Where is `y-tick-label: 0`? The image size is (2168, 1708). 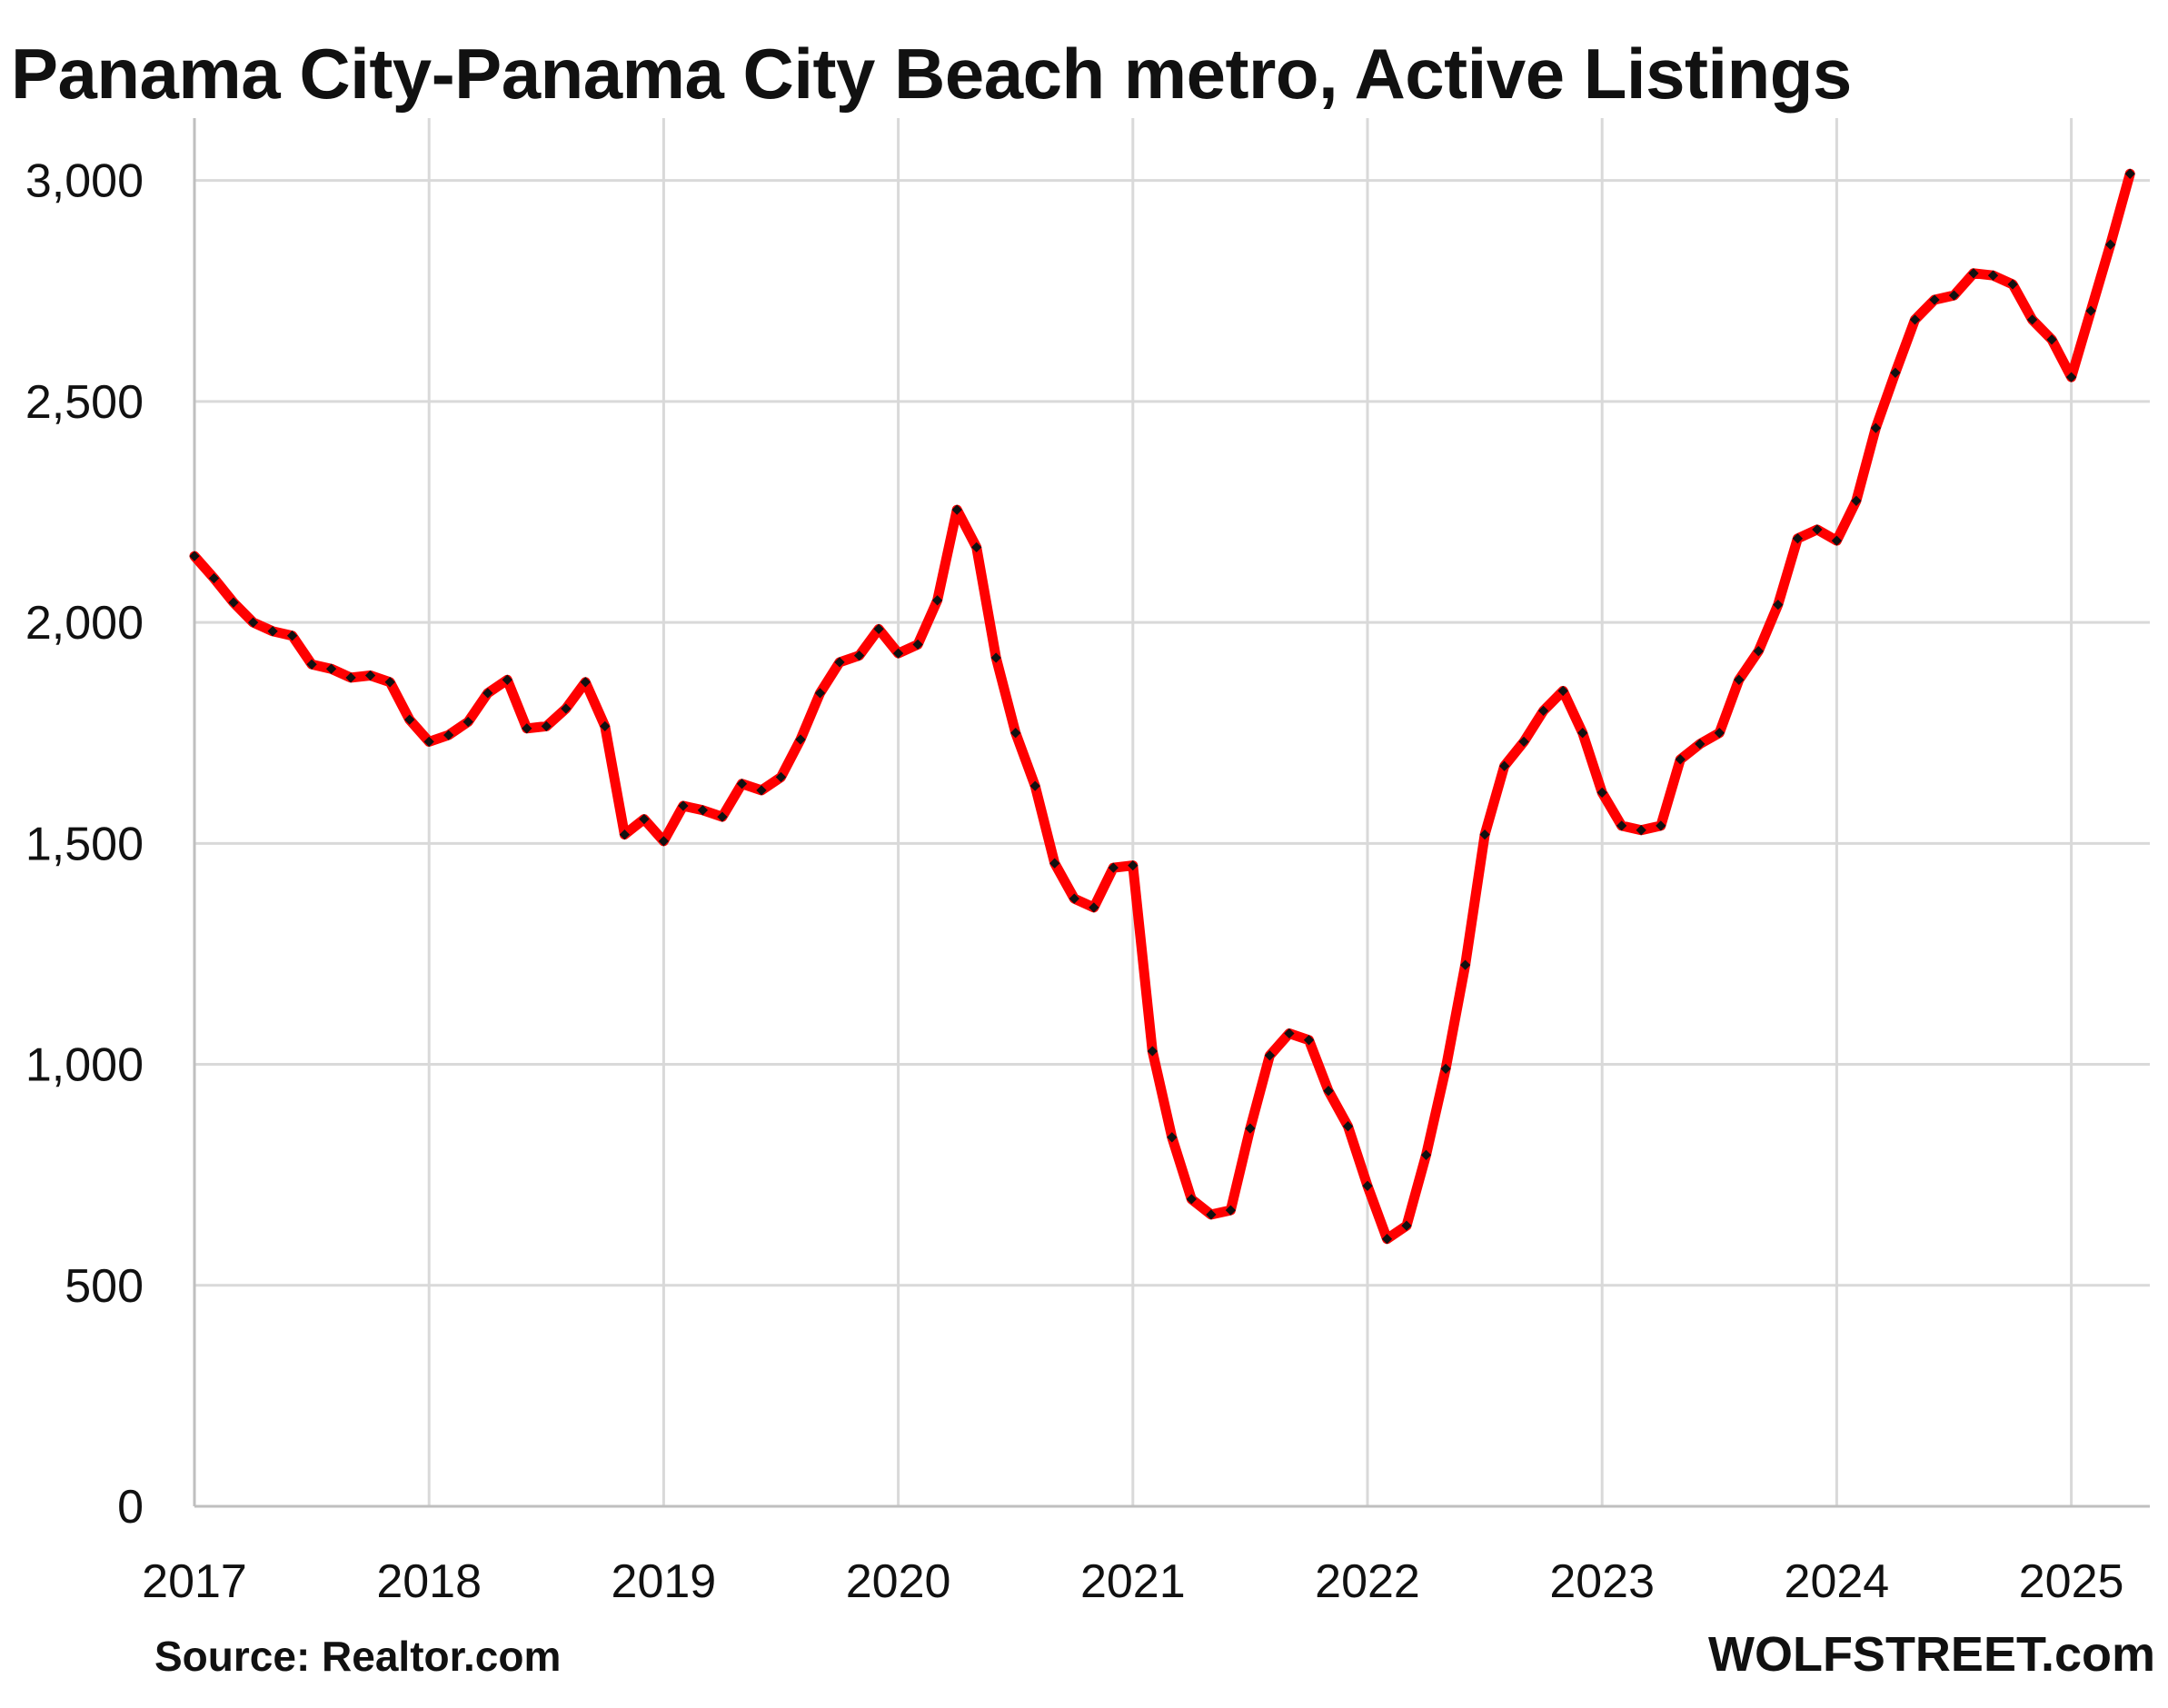 y-tick-label: 0 is located at coordinates (130, 1507).